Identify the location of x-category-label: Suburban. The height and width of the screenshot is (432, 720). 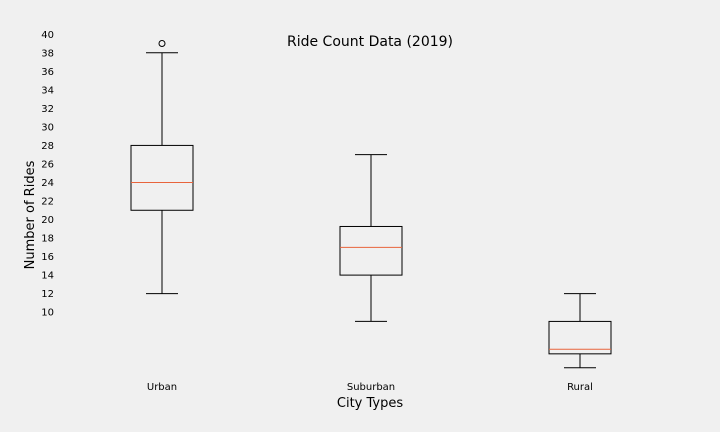
(371, 387).